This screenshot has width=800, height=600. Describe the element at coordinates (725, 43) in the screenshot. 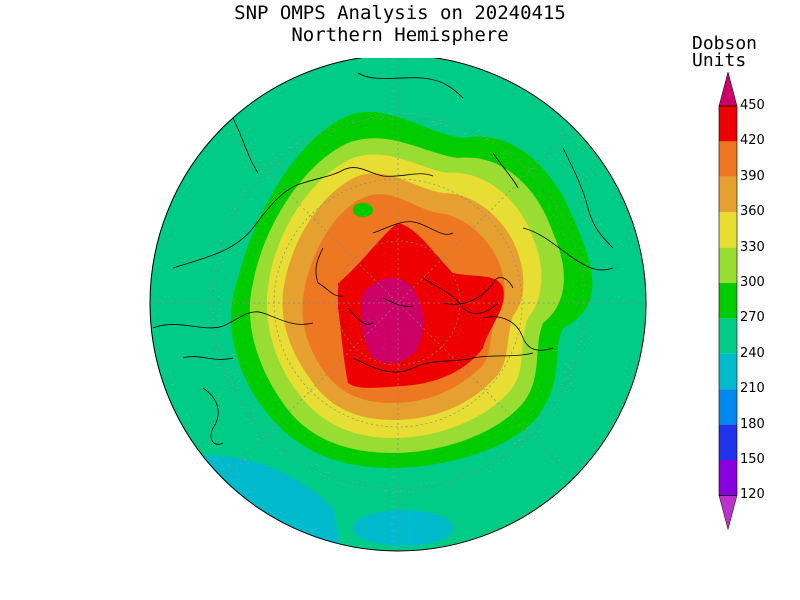

I see `colorbar-title-line1: Dobson` at that location.